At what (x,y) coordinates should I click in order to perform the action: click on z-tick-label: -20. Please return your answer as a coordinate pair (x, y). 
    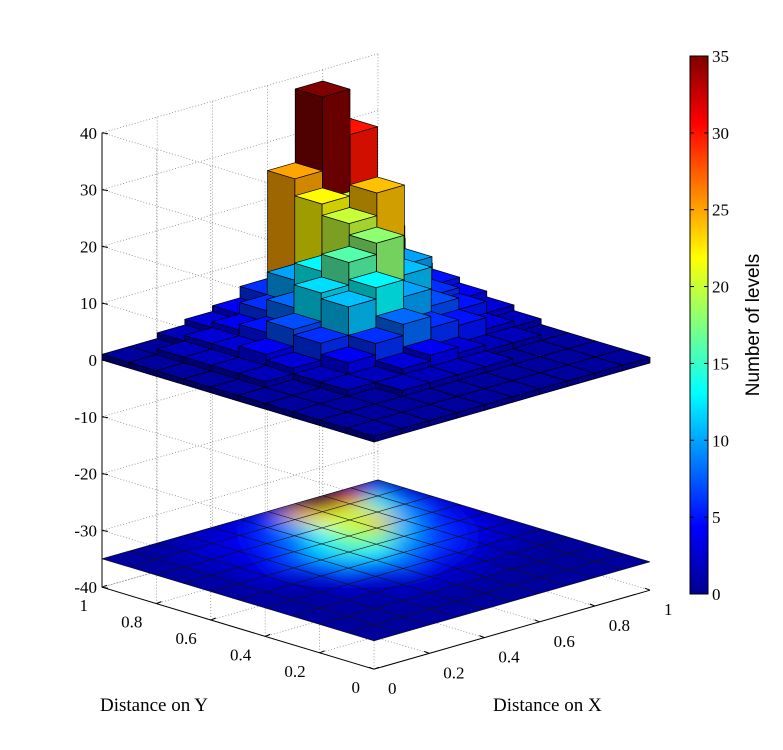
    Looking at the image, I should click on (85, 474).